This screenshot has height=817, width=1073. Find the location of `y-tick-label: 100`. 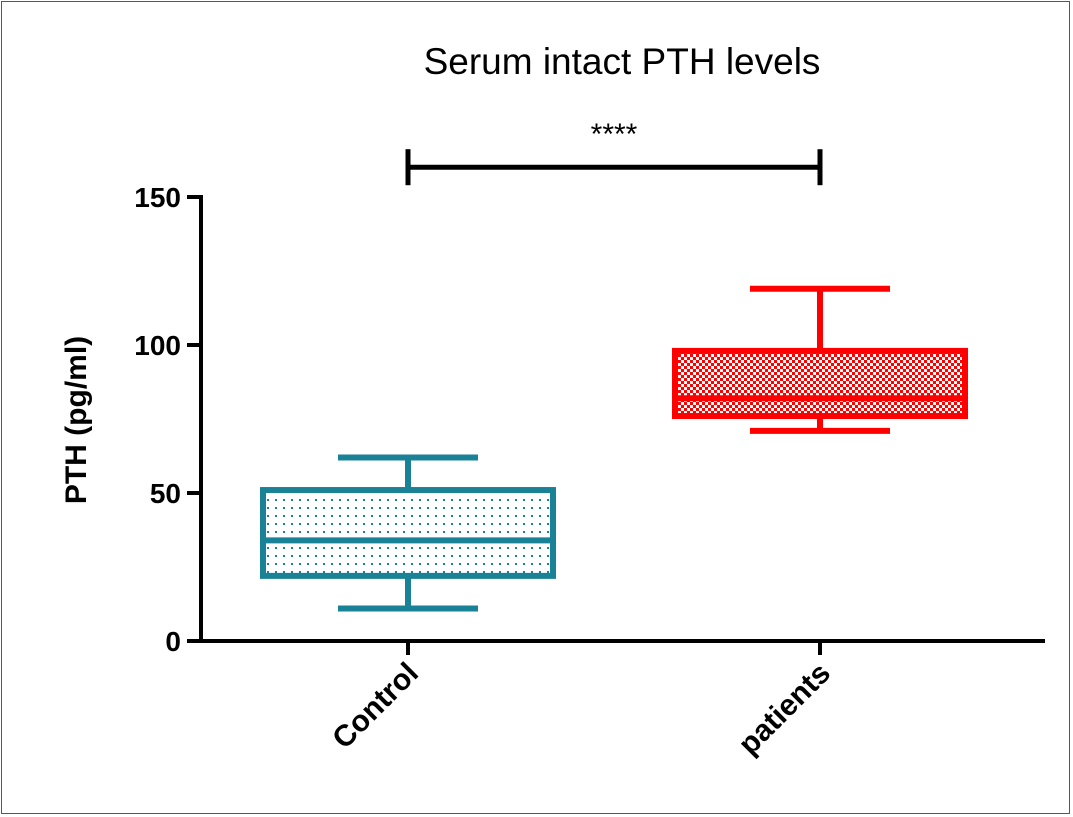

y-tick-label: 100 is located at coordinates (157, 345).